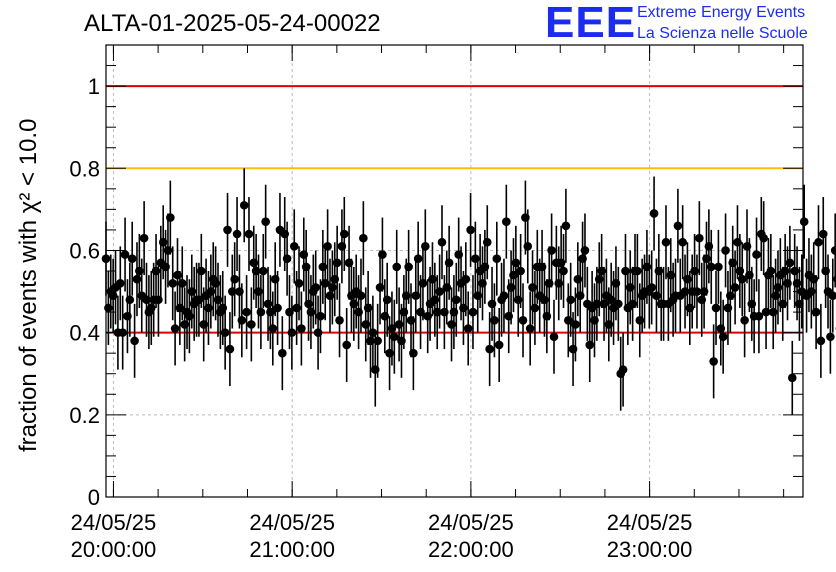 This screenshot has width=836, height=572. Describe the element at coordinates (114, 549) in the screenshot. I see `x-tick-label-time: 20:00:00` at that location.